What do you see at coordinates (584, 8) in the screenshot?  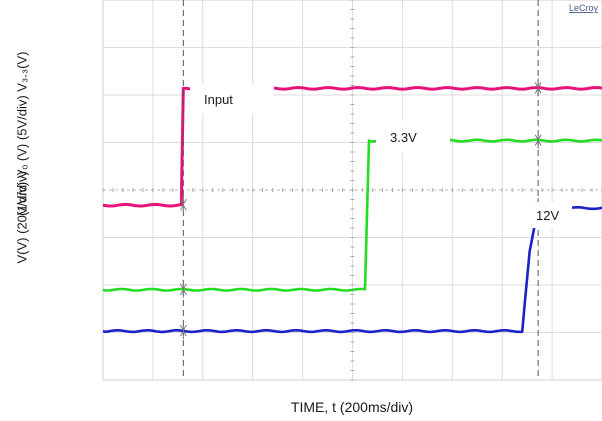 I see `brand-logo: LeCroy` at bounding box center [584, 8].